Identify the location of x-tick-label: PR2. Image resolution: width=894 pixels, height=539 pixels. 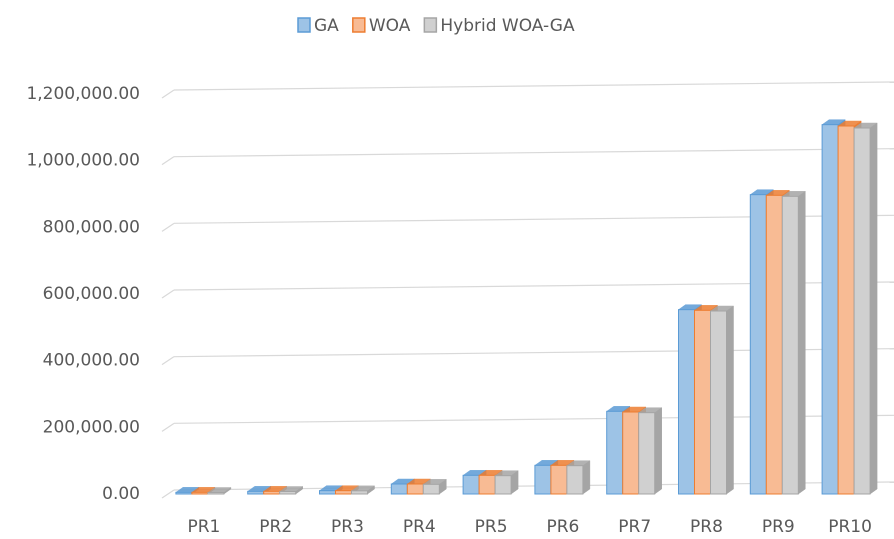
(275, 527).